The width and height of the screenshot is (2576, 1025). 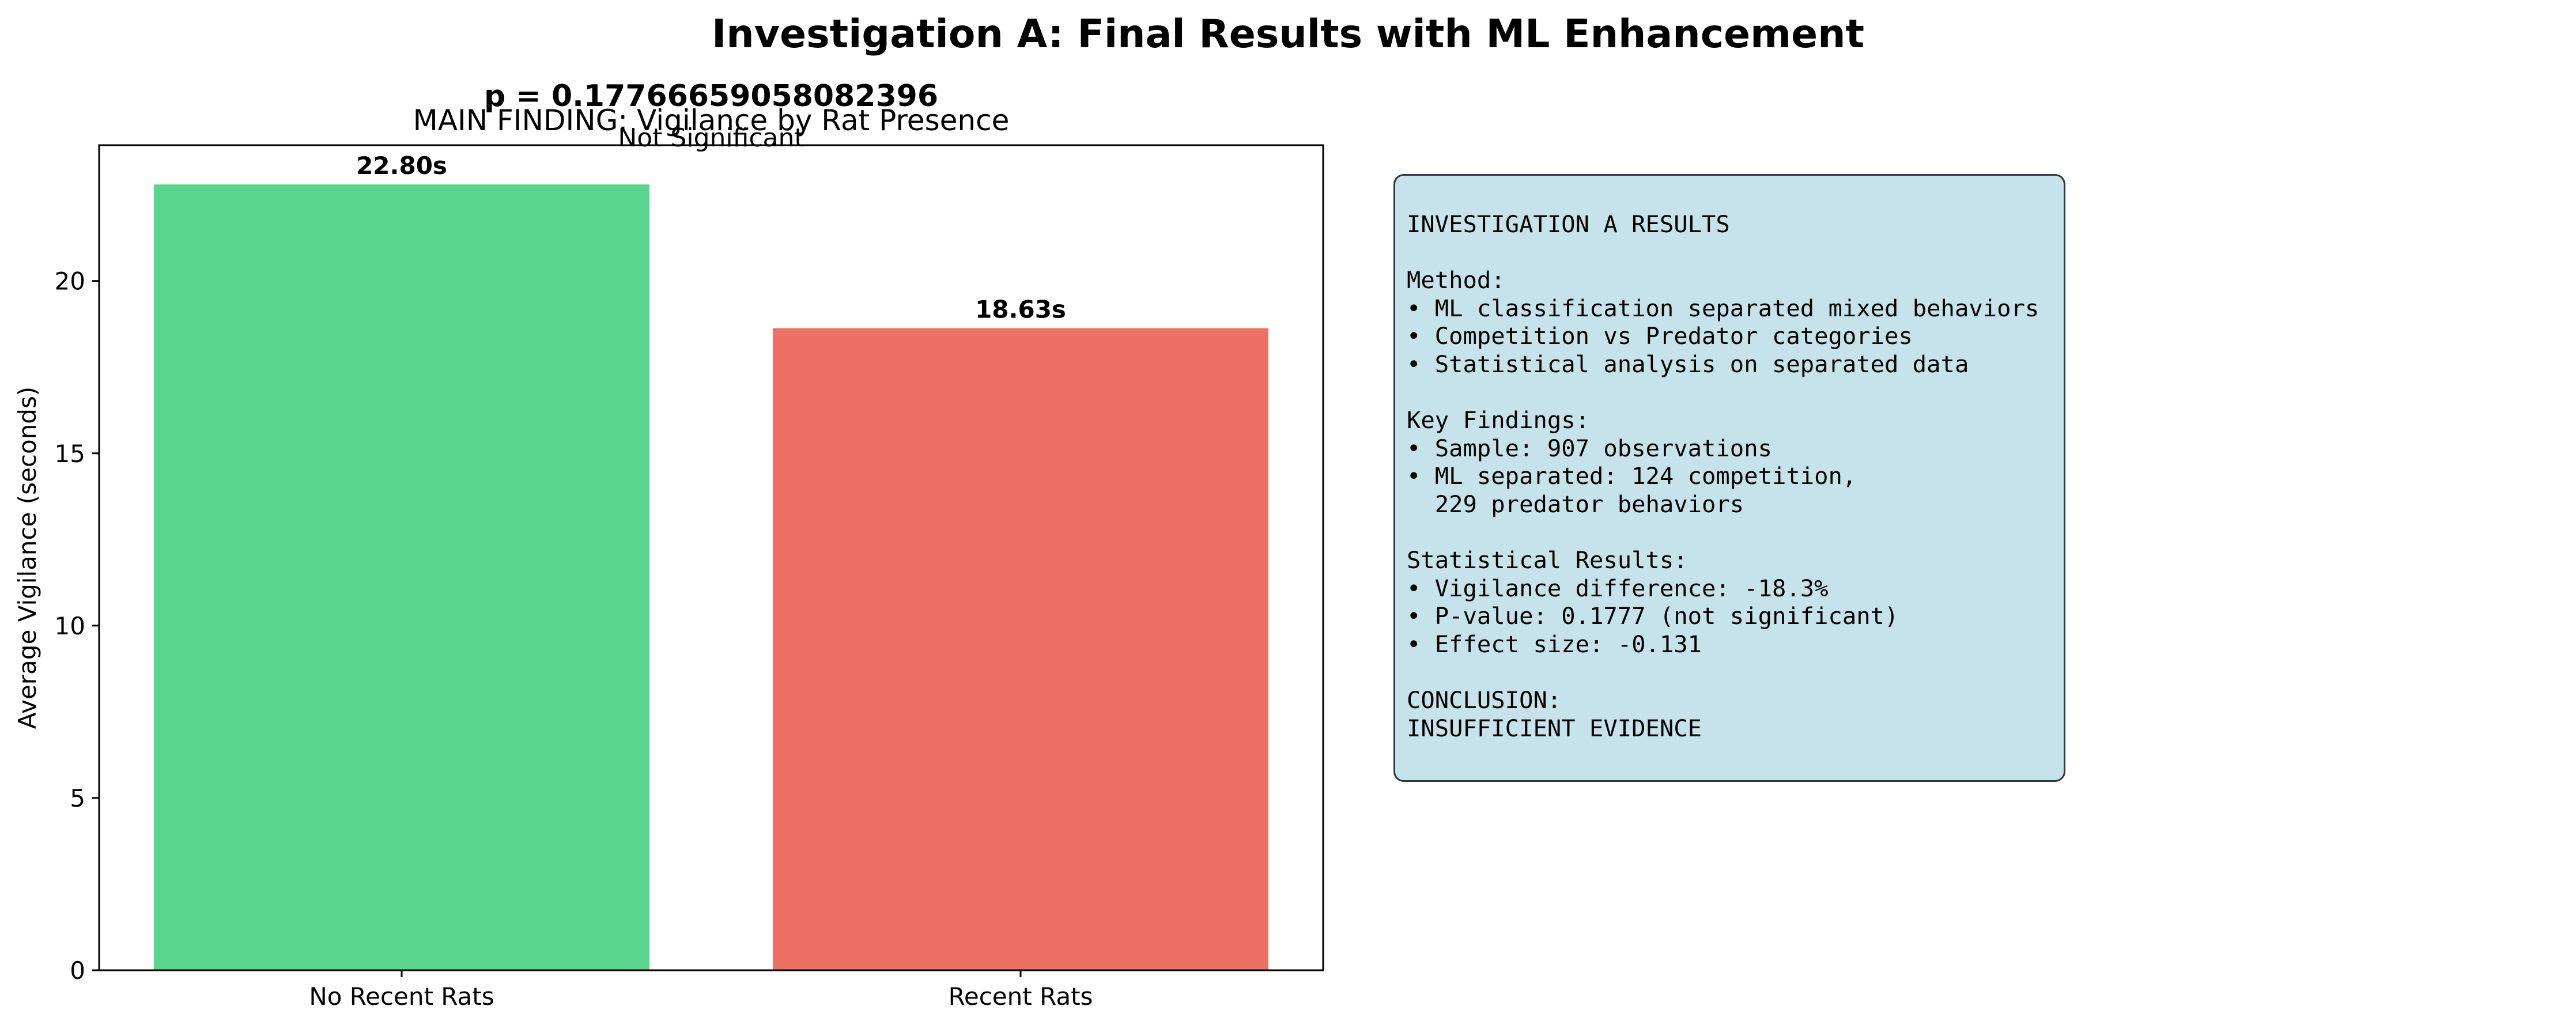 I want to click on x-tick-label: Recent Rats, so click(x=1021, y=996).